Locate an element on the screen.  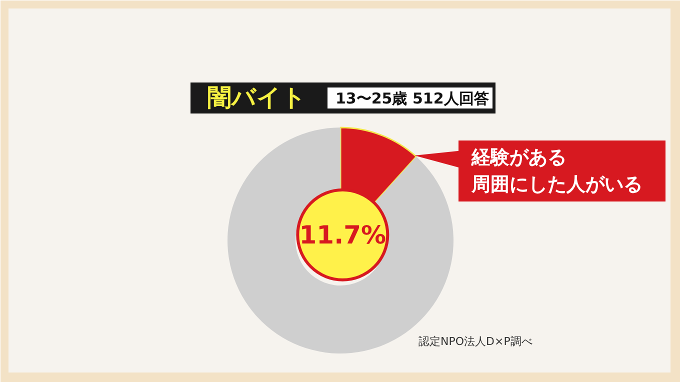
legend-label: 経験がある周囲にした人がいる is located at coordinates (556, 171).